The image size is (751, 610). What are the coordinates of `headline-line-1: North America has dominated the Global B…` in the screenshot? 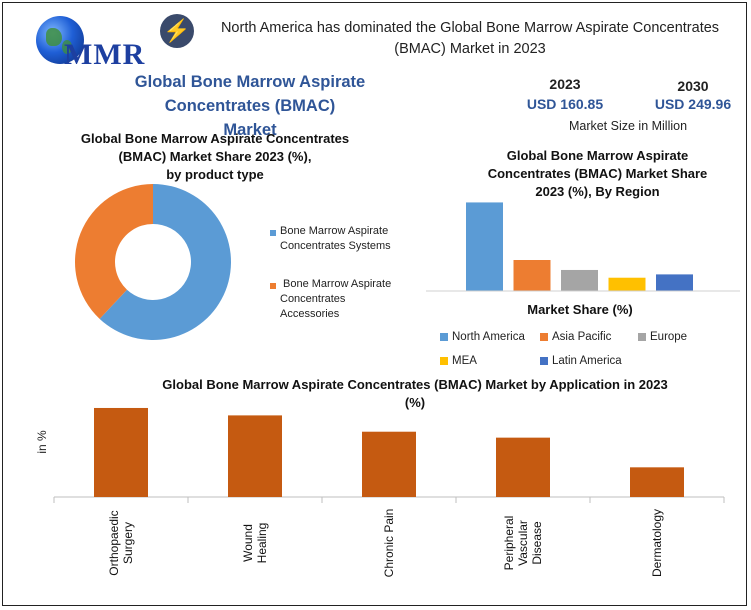 It's located at (470, 28).